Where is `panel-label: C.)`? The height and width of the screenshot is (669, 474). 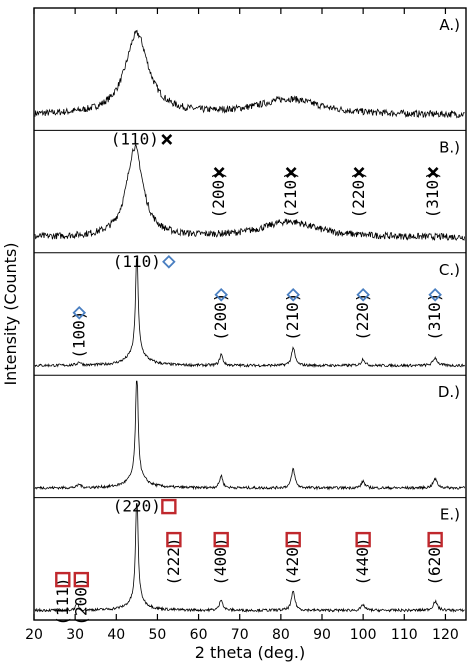
panel-label: C.) is located at coordinates (449, 270).